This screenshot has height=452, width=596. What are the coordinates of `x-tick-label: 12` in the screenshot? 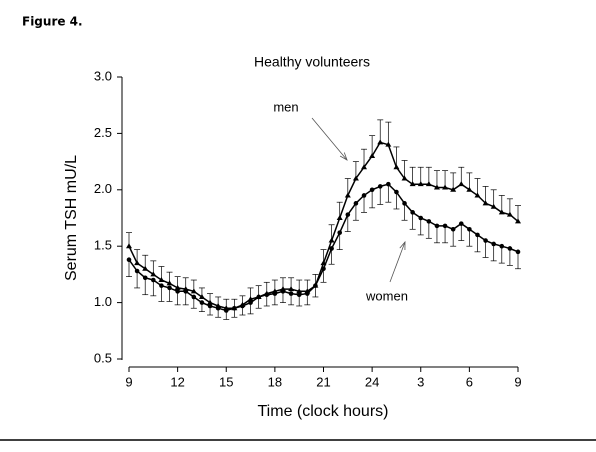 It's located at (177, 381).